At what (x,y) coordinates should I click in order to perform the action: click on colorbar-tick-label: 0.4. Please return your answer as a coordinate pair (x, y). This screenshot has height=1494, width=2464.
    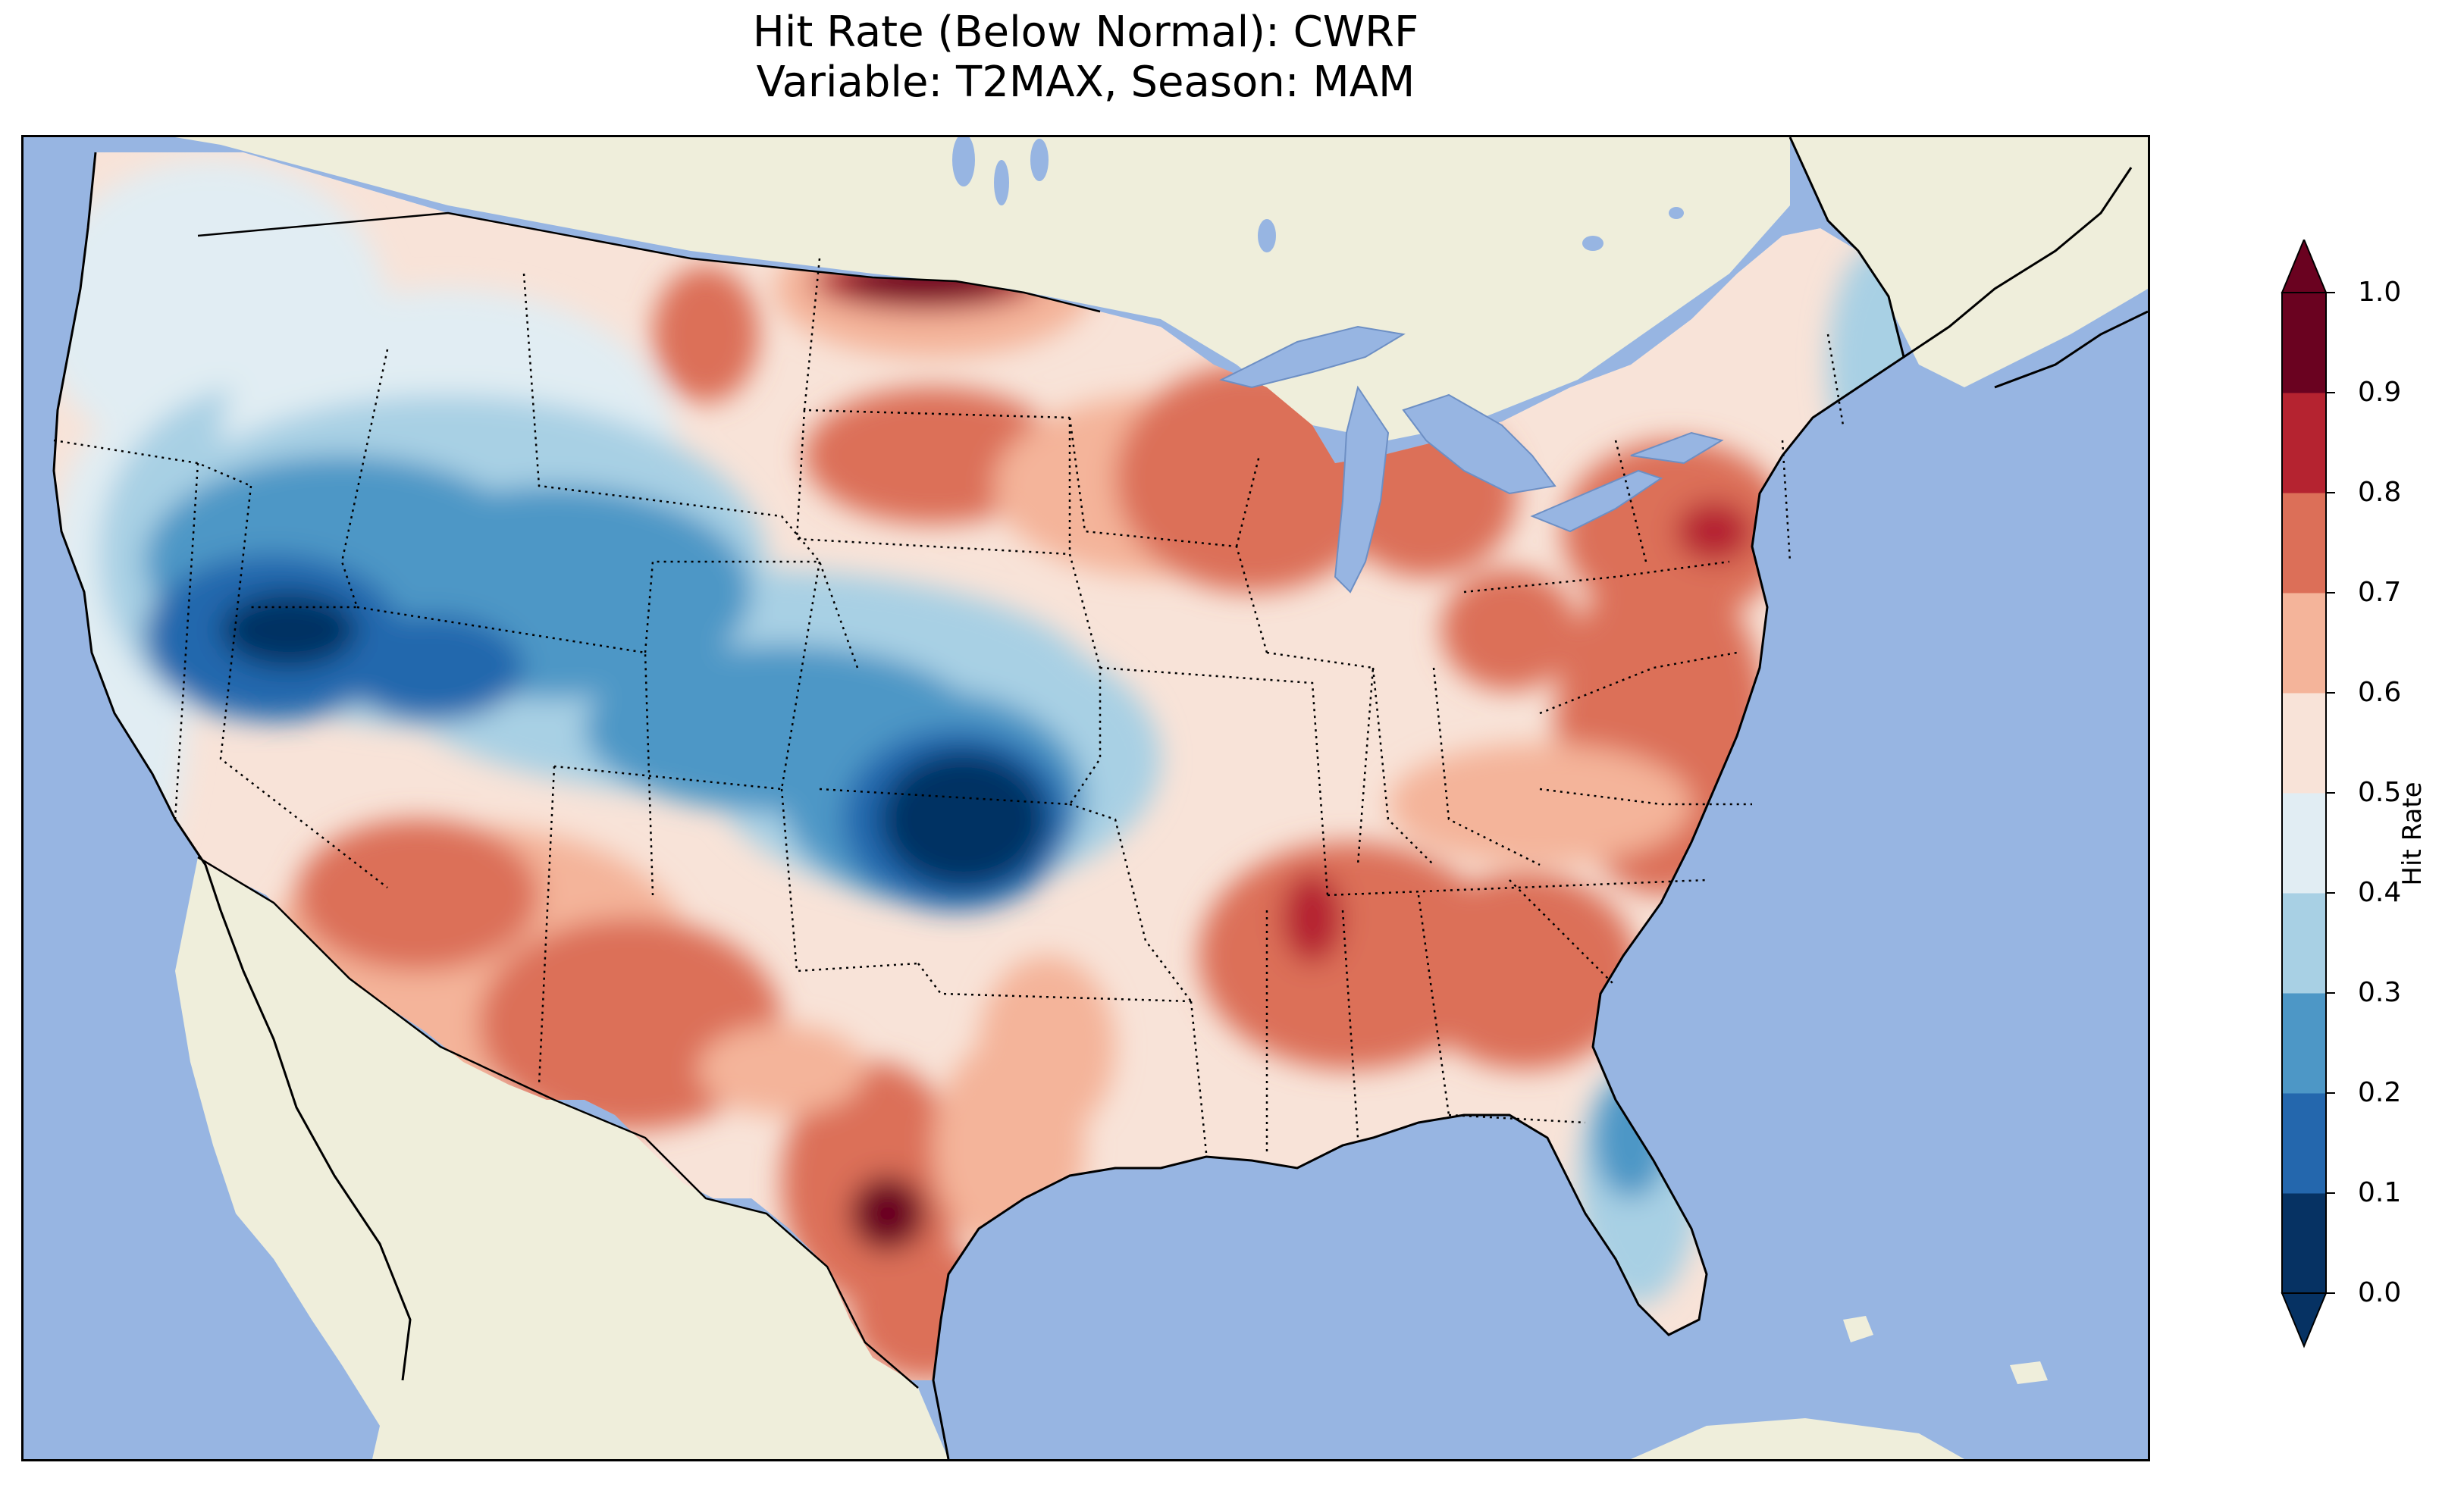
    Looking at the image, I should click on (2380, 892).